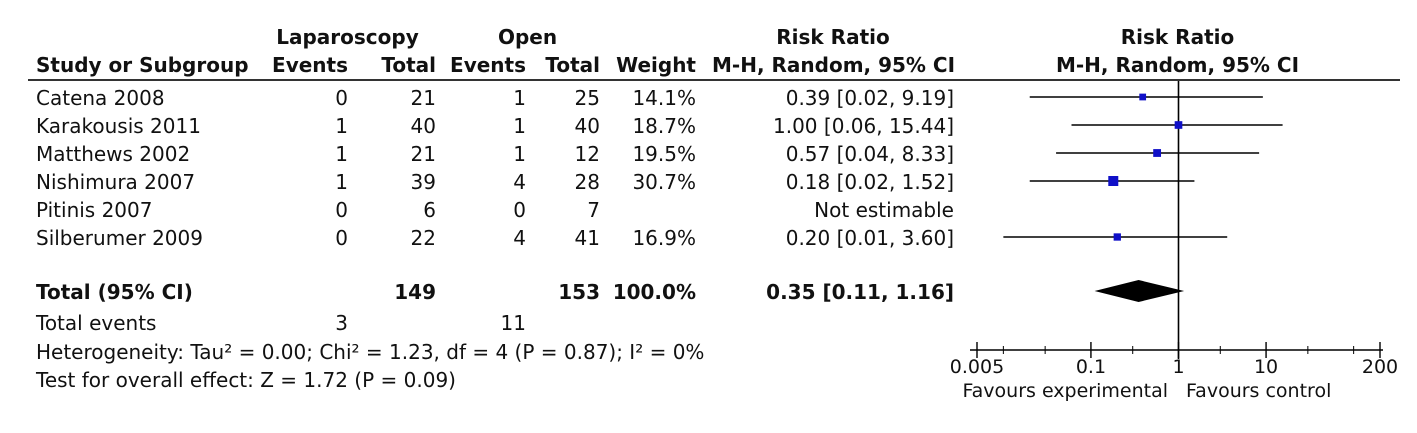  I want to click on rr-cell: 1.00 [0.06, 15.44], so click(863, 126).